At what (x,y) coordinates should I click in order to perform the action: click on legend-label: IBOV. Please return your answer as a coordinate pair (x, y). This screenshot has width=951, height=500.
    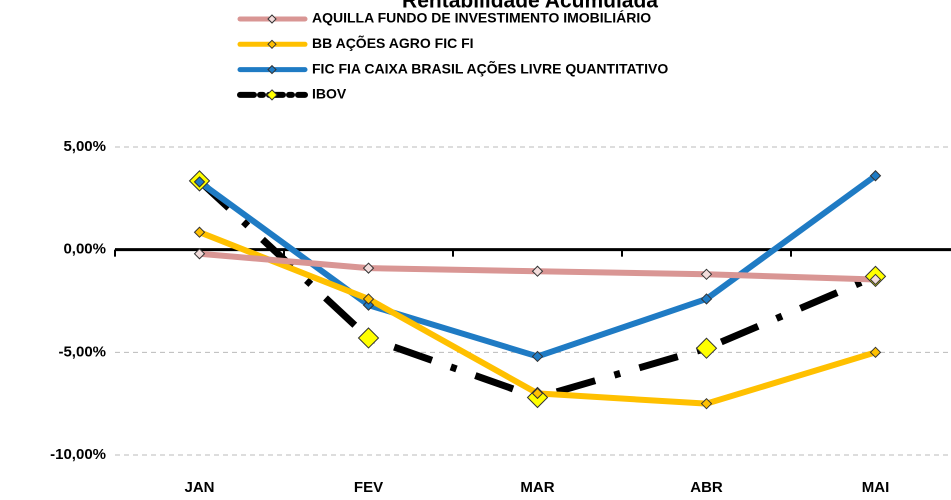
    Looking at the image, I should click on (329, 94).